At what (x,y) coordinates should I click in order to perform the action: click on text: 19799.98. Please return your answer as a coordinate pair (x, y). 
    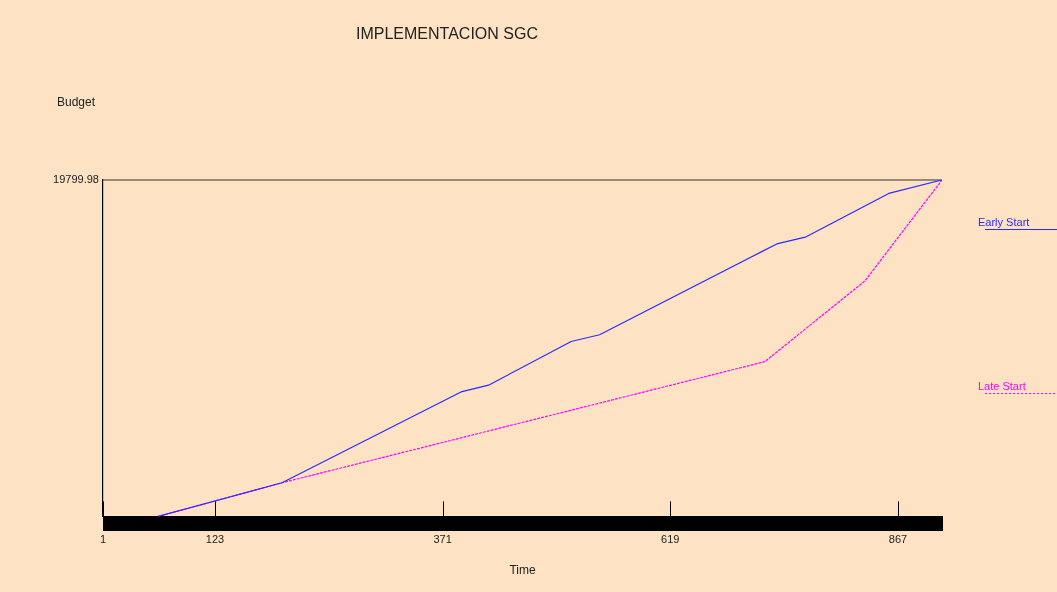
    Looking at the image, I should click on (76, 179).